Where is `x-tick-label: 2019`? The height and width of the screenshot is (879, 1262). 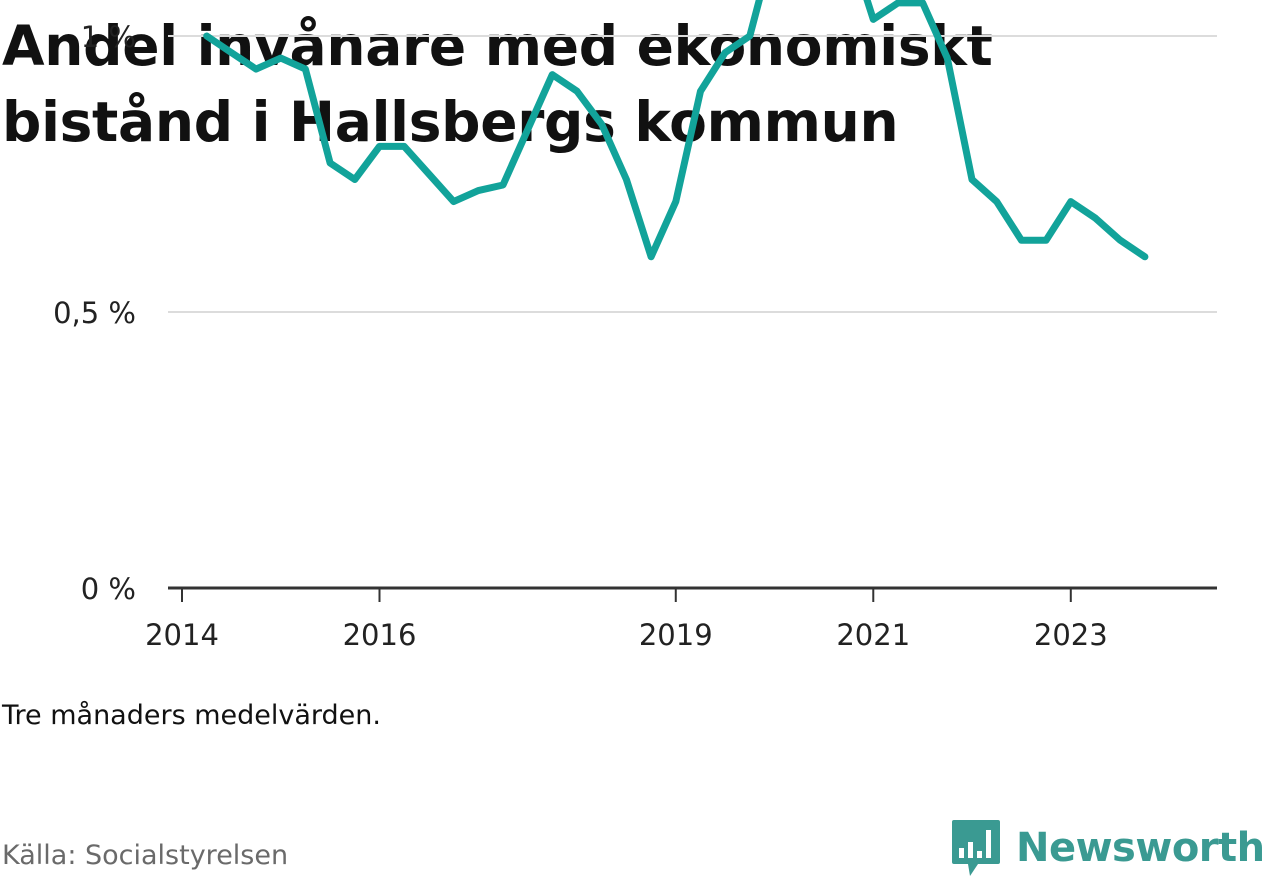
x-tick-label: 2019 is located at coordinates (676, 635).